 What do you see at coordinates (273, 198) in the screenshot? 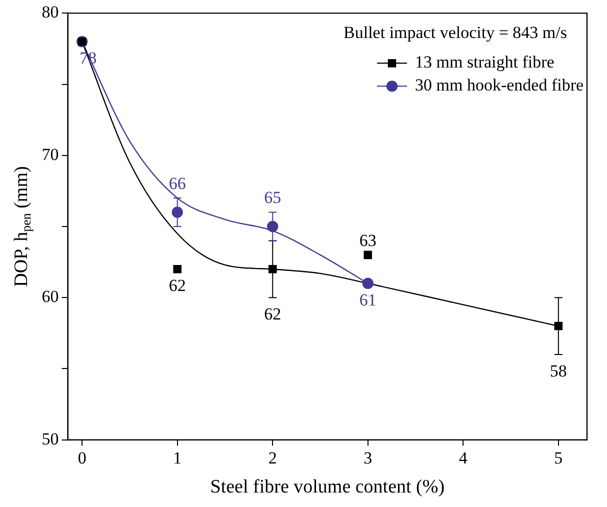
I see `data-label: 65` at bounding box center [273, 198].